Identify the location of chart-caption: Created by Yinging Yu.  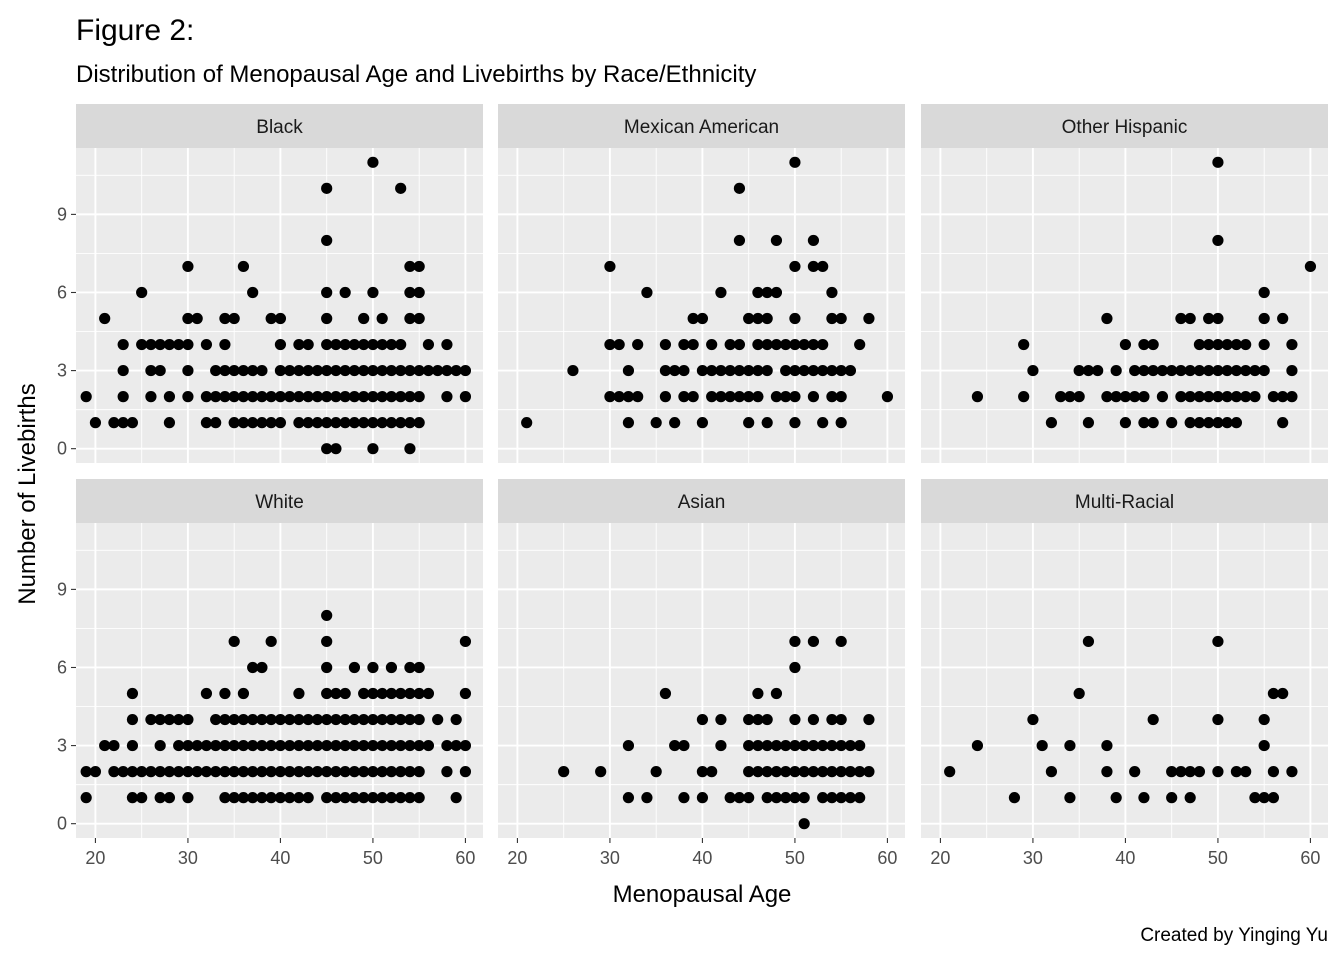
(1234, 935).